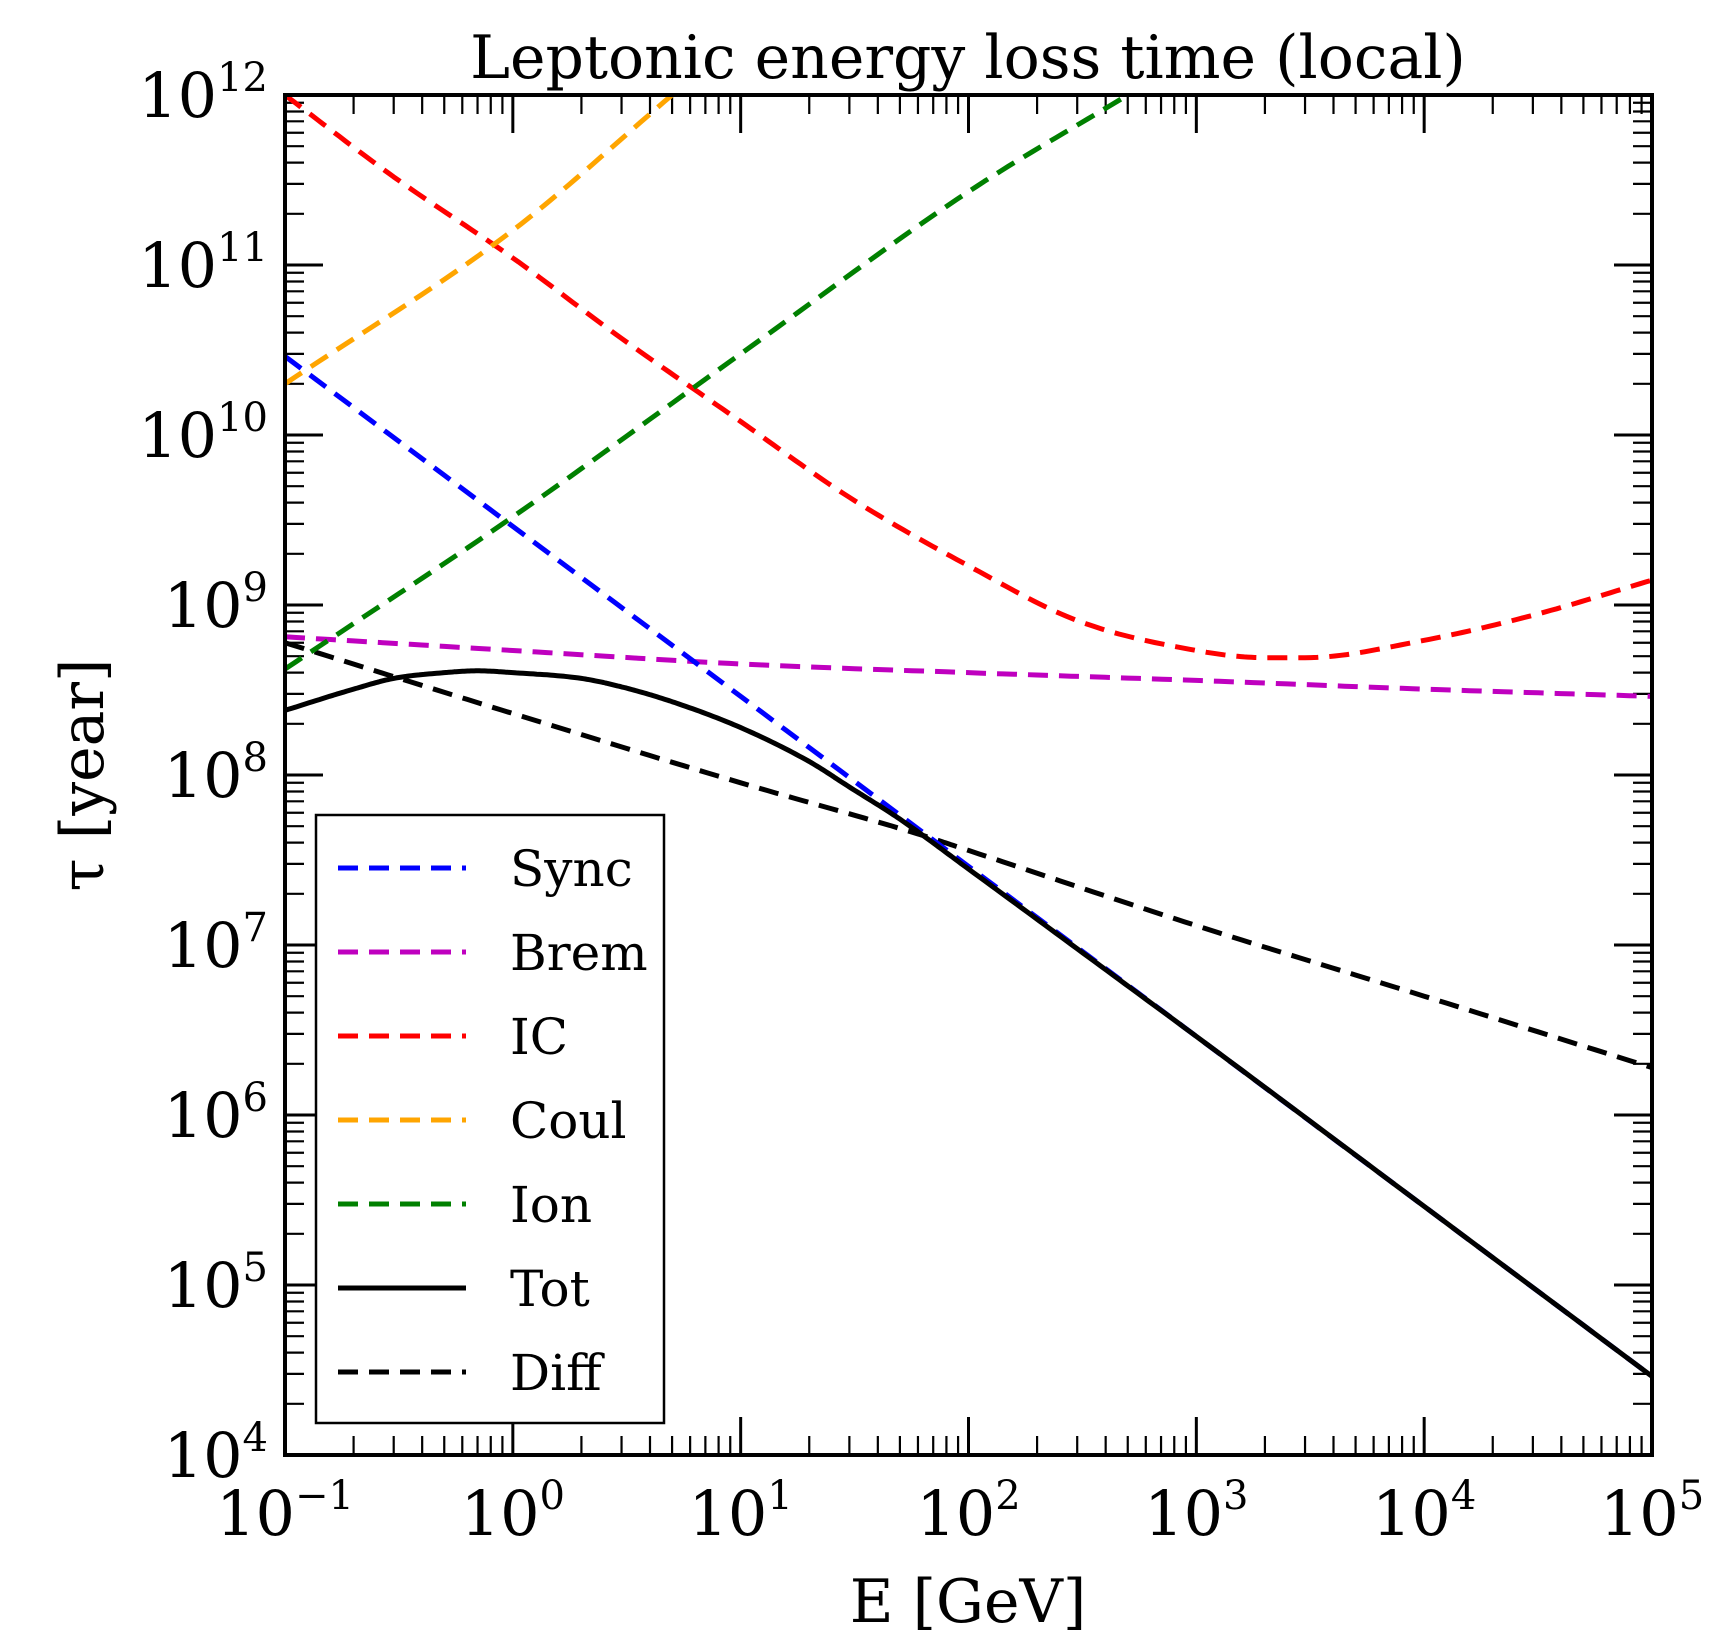 The image size is (1716, 1642). I want to click on y-tick-label: 1012, so click(203, 93).